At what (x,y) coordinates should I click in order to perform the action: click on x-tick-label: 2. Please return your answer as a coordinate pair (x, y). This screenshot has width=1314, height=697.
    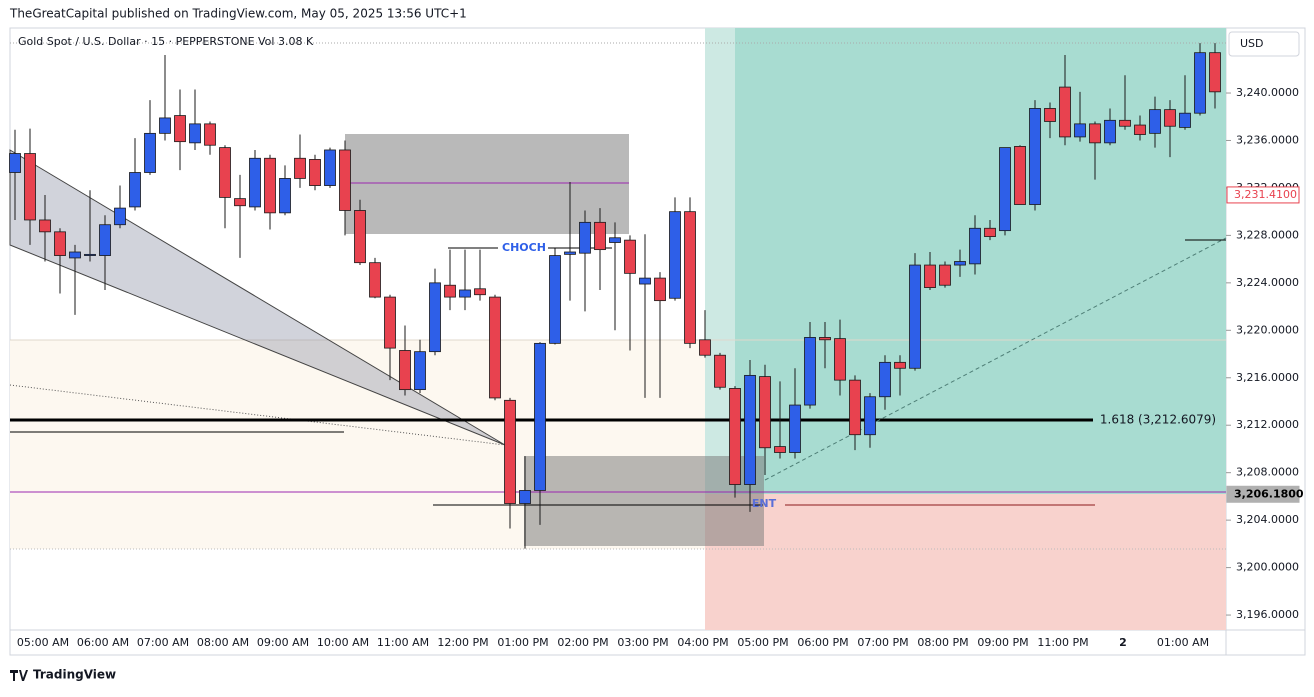
    Looking at the image, I should click on (1123, 642).